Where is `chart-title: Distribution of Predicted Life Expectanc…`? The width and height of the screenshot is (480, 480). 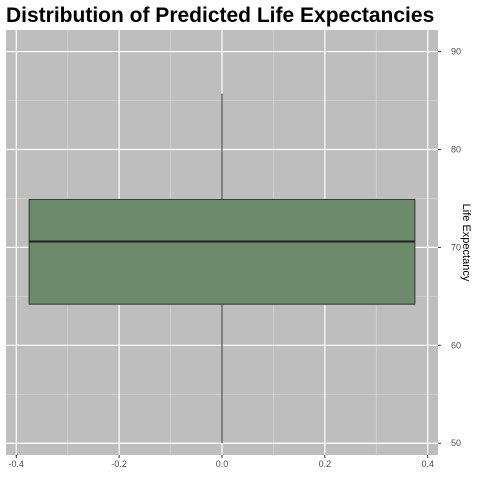 chart-title: Distribution of Predicted Life Expectanc… is located at coordinates (220, 15).